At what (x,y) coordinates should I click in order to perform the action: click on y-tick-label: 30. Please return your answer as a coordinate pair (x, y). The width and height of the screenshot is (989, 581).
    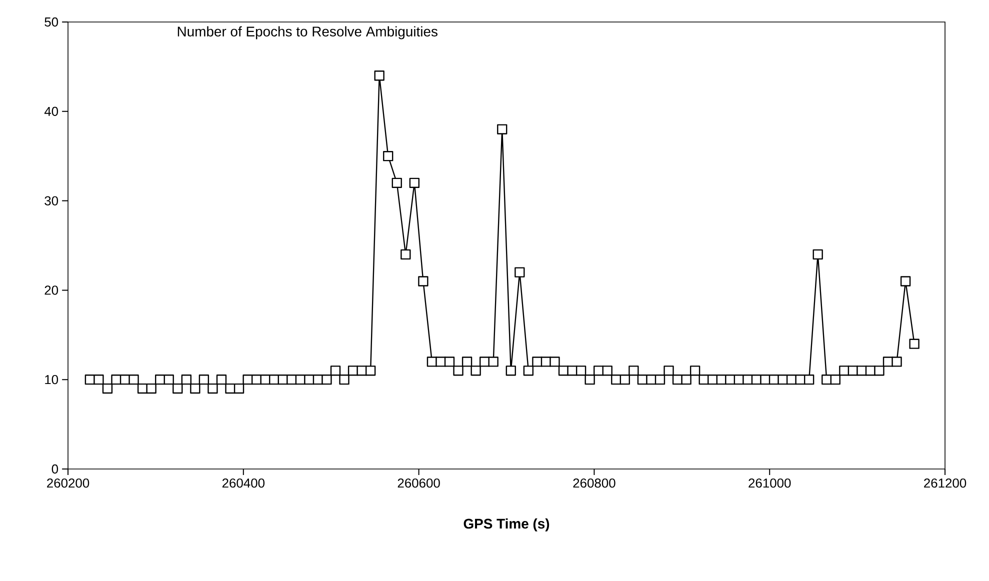
    Looking at the image, I should click on (51, 201).